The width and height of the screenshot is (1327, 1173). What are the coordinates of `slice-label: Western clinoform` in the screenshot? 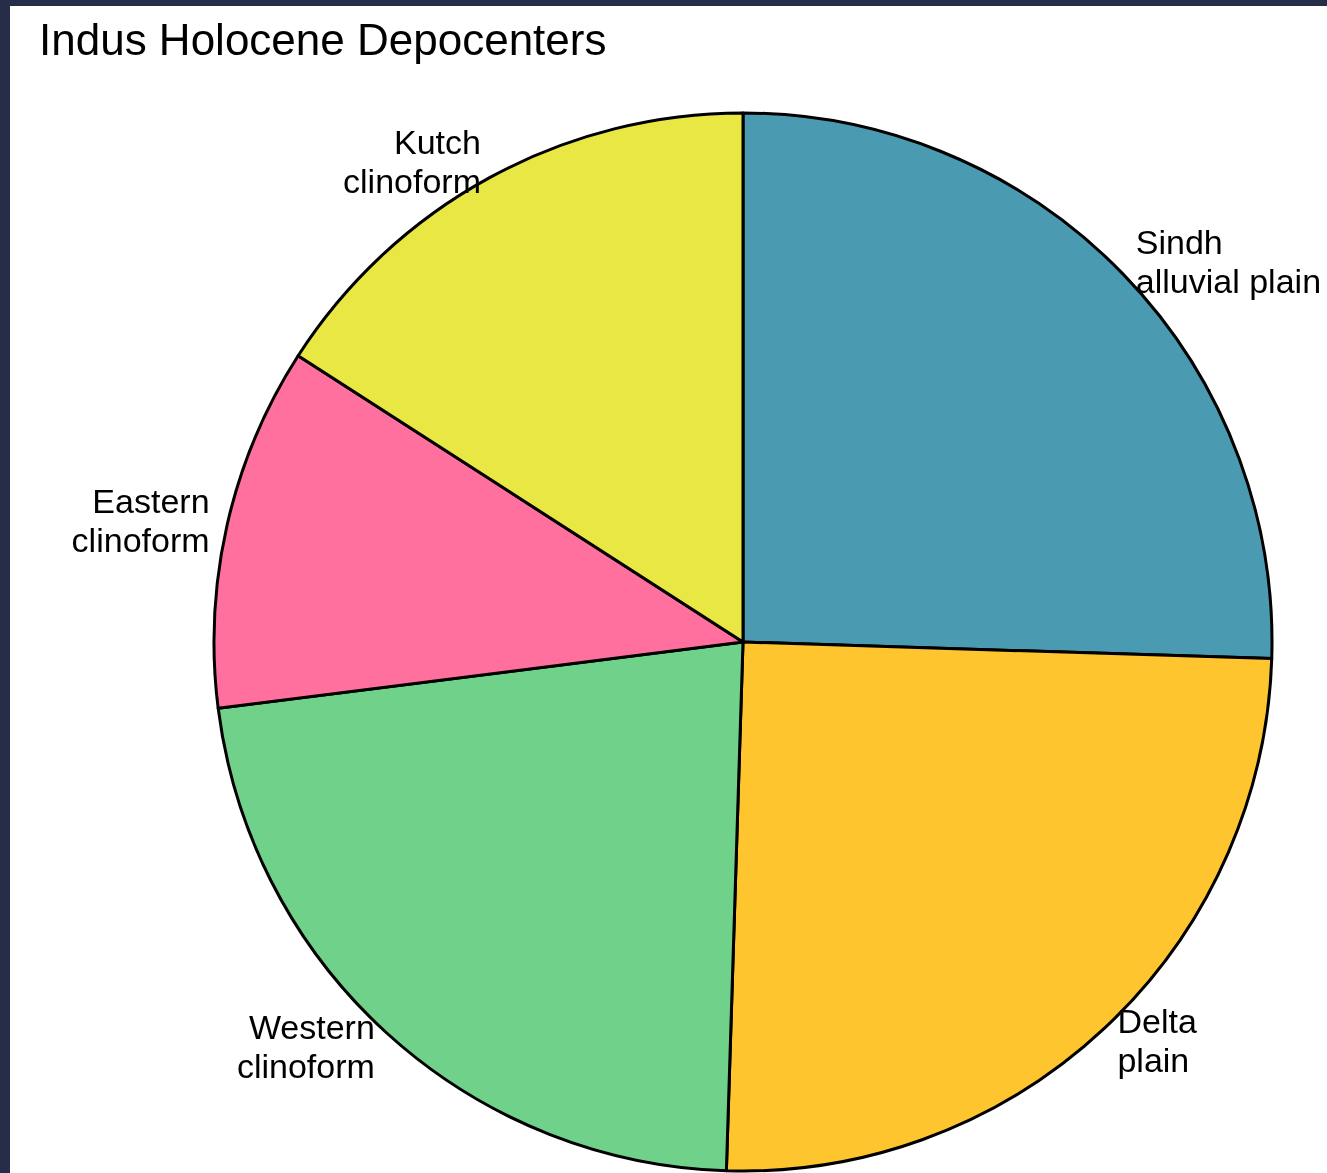 It's located at (305, 1047).